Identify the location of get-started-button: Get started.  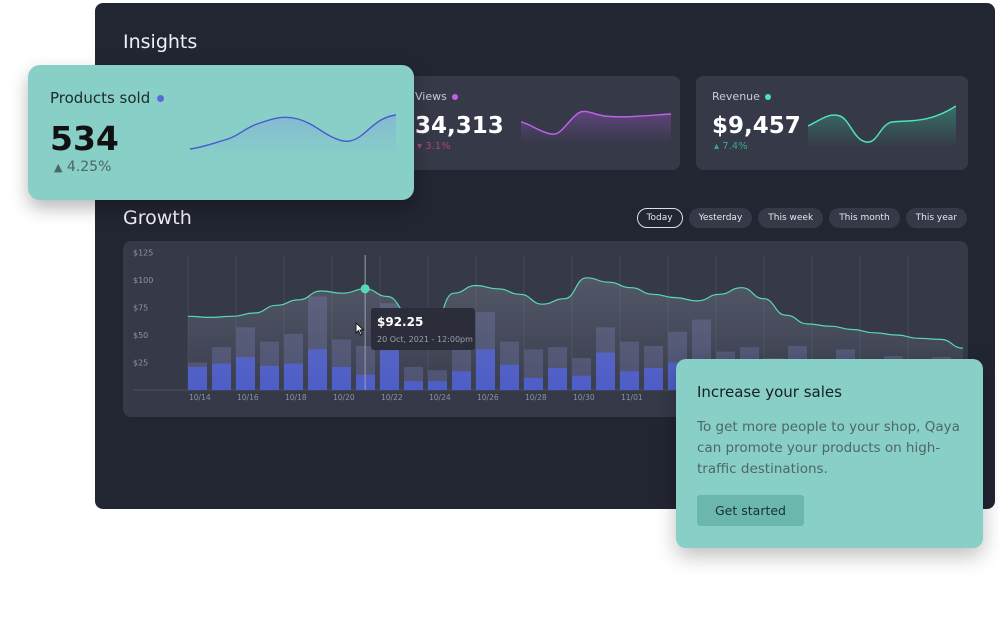
(750, 510).